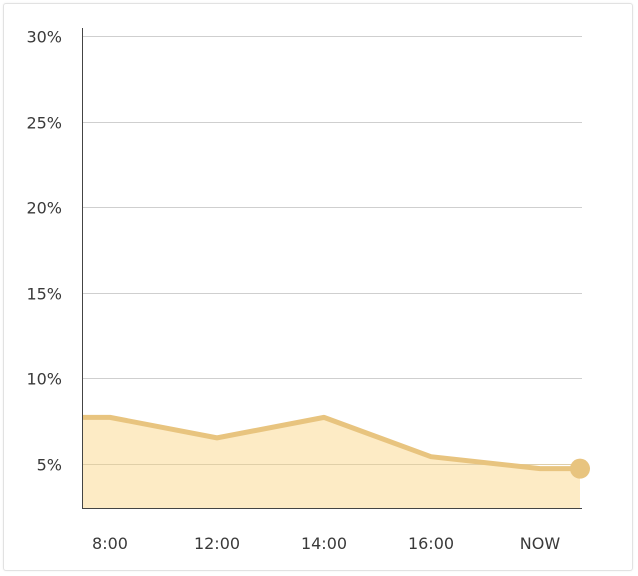 The image size is (638, 576). Describe the element at coordinates (110, 543) in the screenshot. I see `x-tick-label: 8:00` at that location.